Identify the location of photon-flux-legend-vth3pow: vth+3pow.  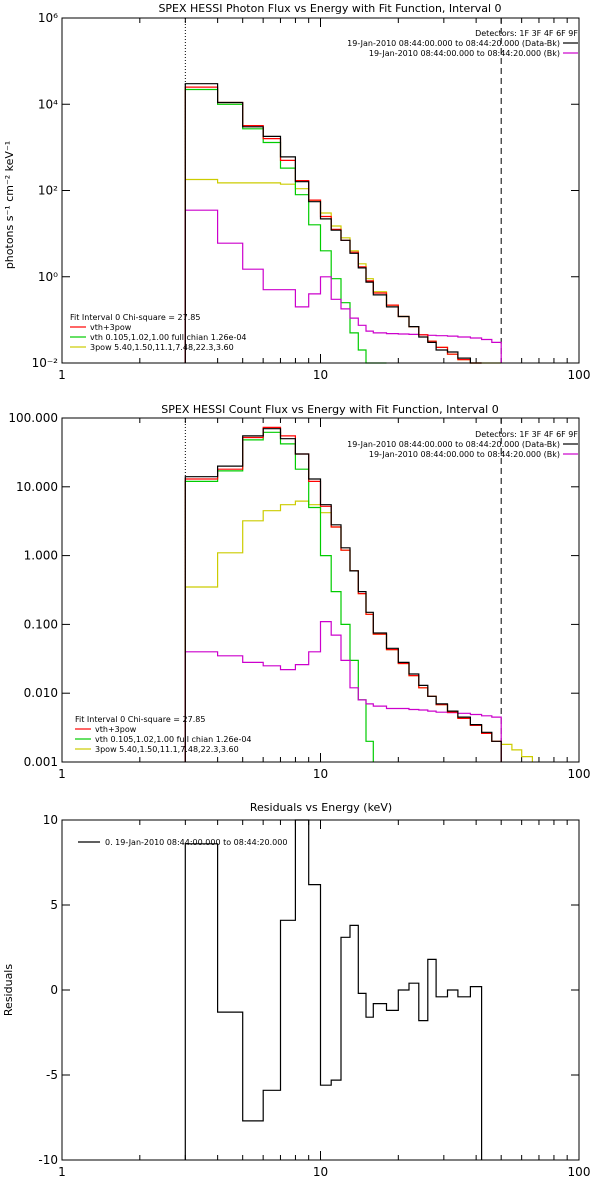
(111, 327).